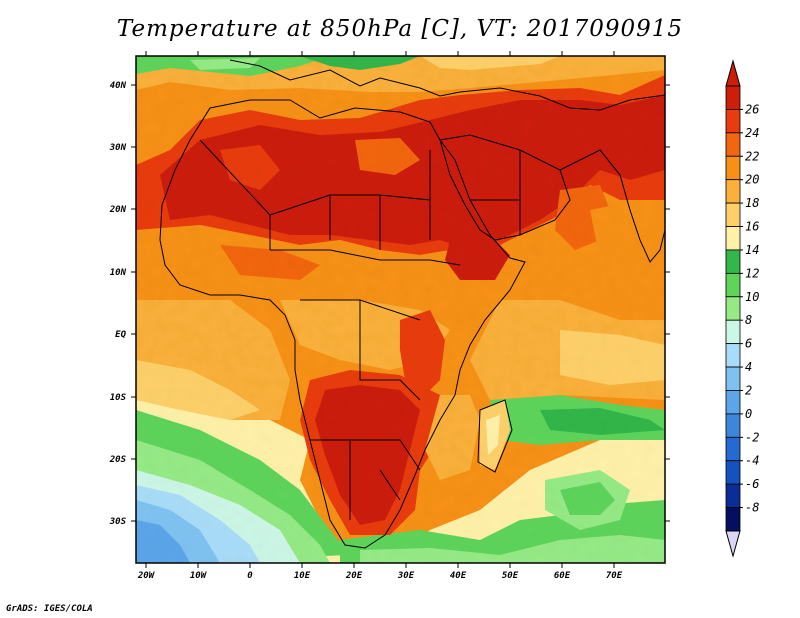  I want to click on colorbar-label: -4, so click(752, 461).